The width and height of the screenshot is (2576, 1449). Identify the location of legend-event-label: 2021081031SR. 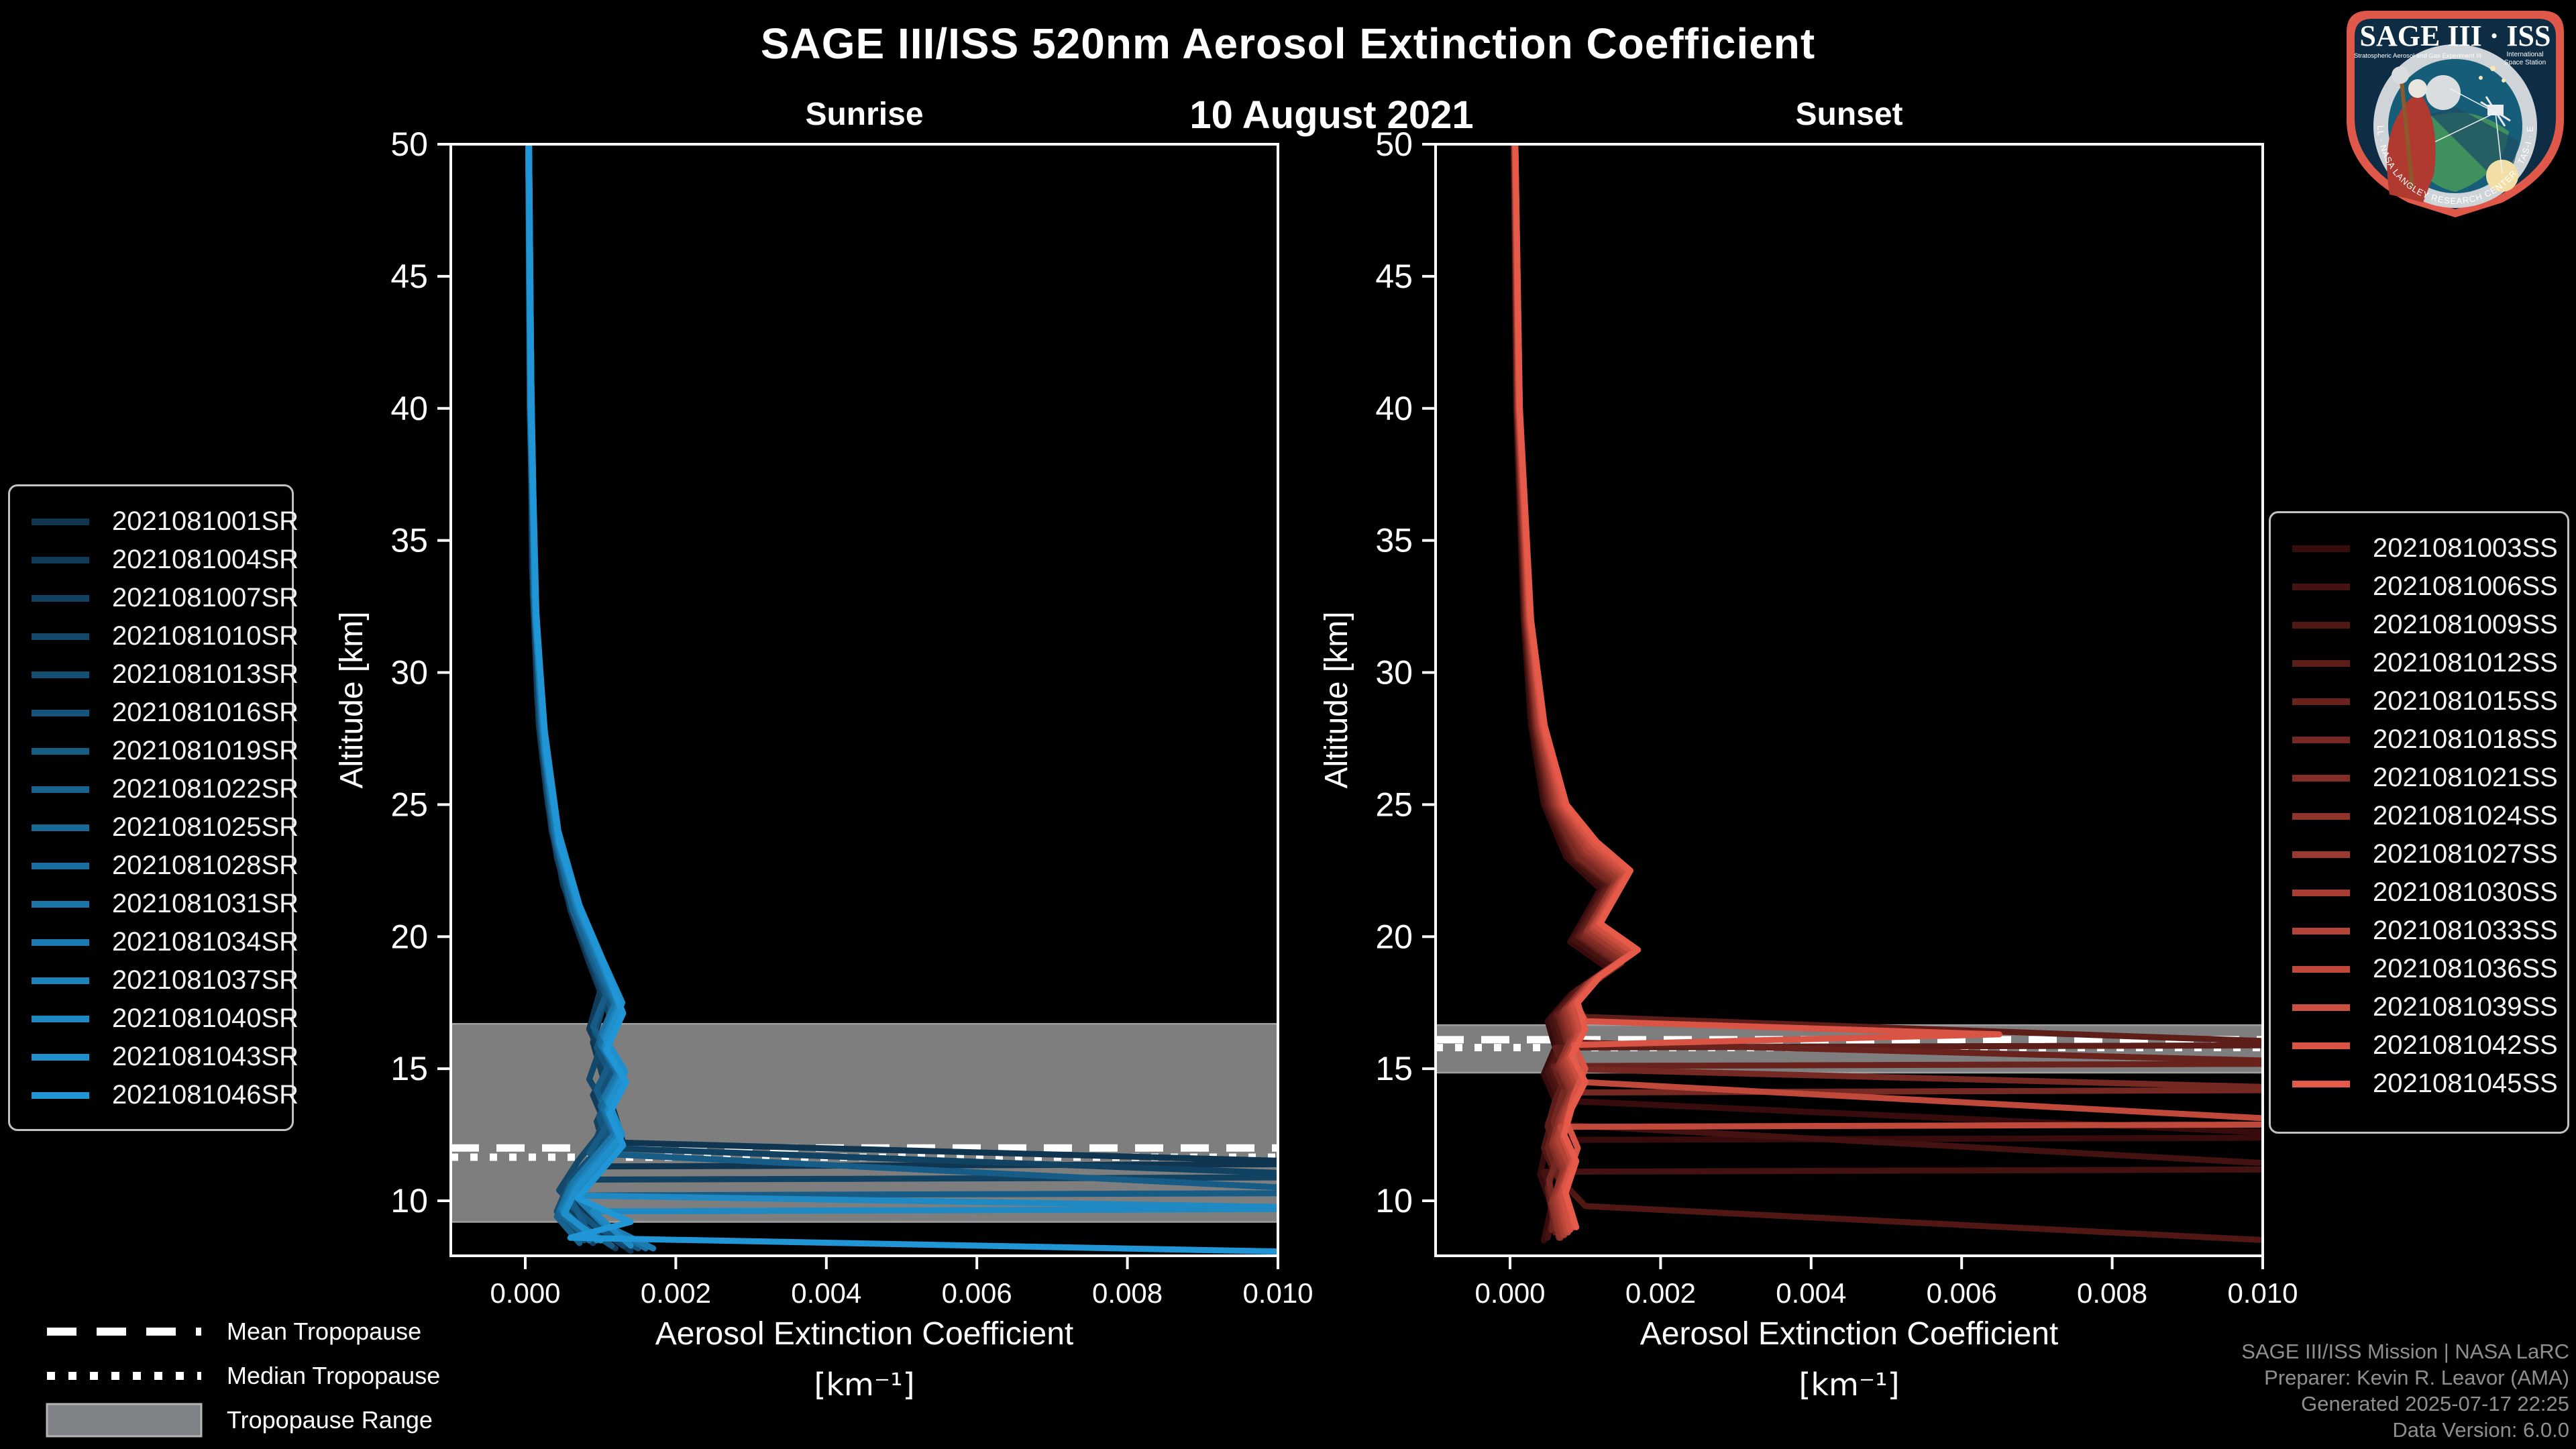
(205, 903).